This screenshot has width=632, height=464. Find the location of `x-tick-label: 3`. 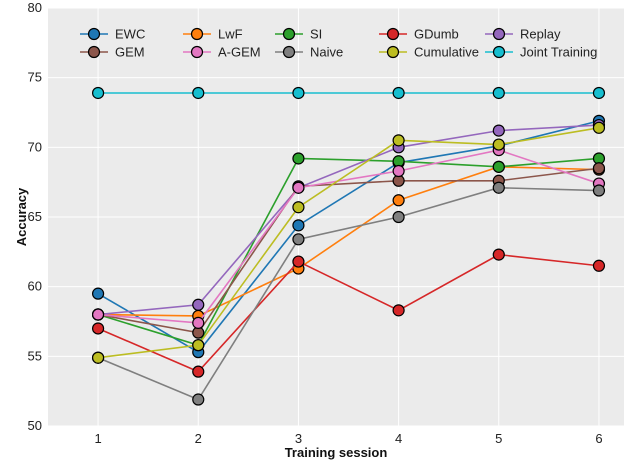

x-tick-label: 3 is located at coordinates (298, 438).